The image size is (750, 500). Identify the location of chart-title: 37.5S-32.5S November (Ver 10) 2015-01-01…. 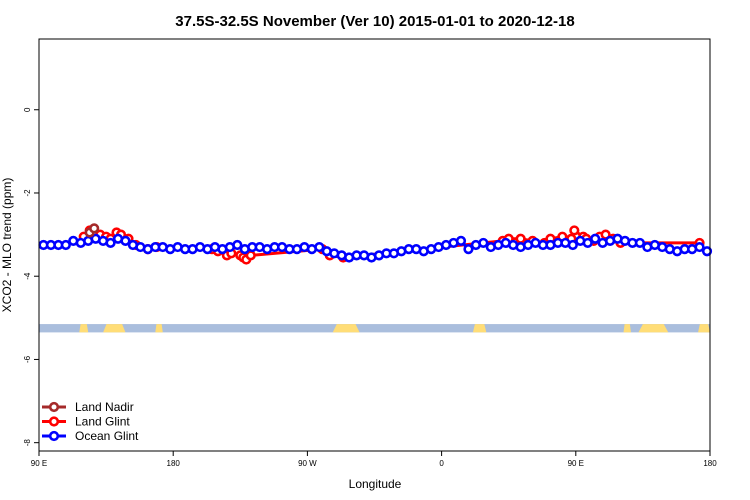
(374, 21).